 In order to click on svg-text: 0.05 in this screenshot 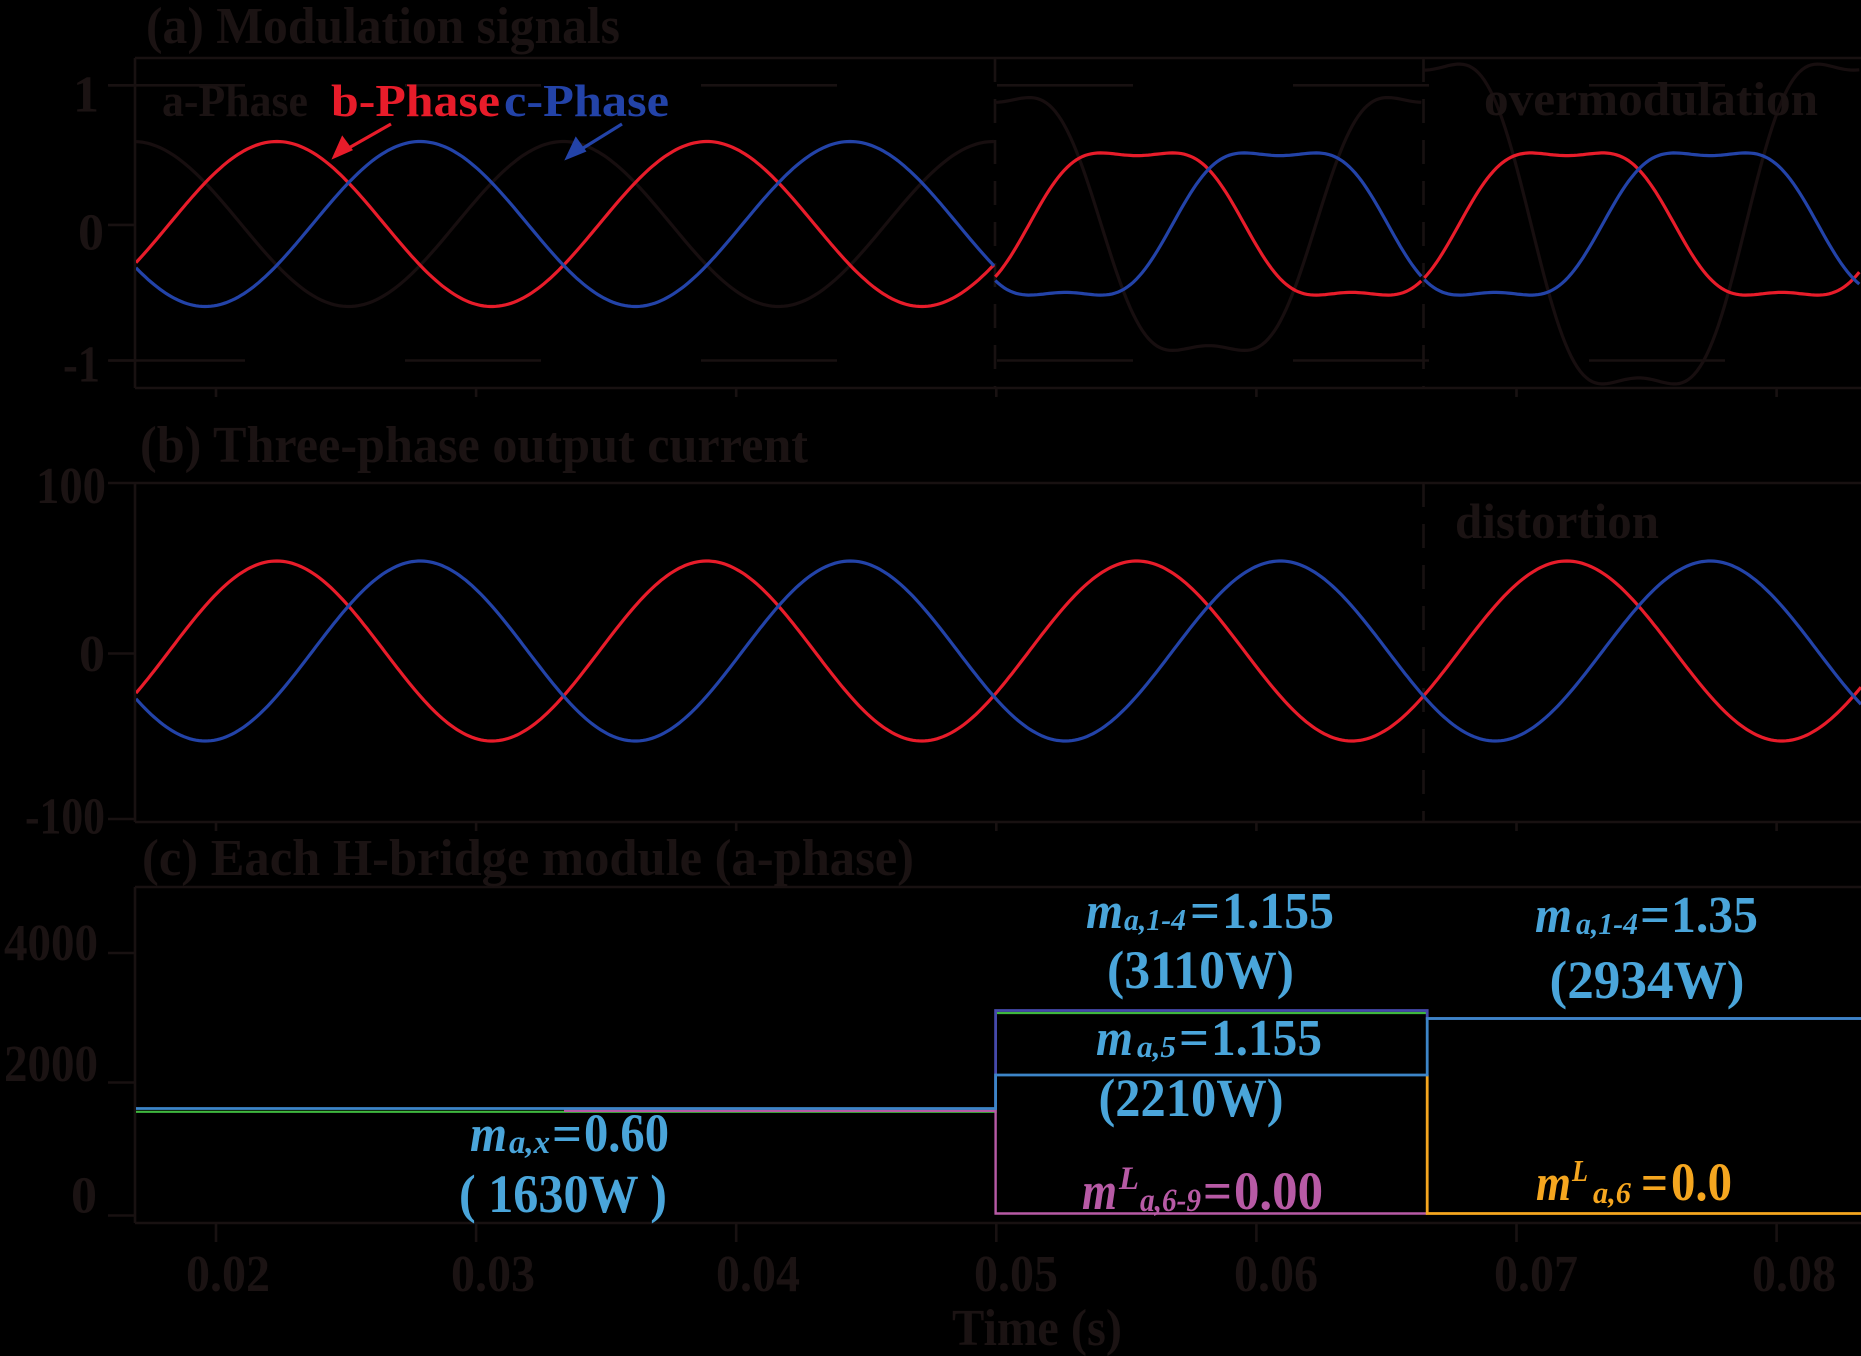, I will do `click(1016, 1274)`.